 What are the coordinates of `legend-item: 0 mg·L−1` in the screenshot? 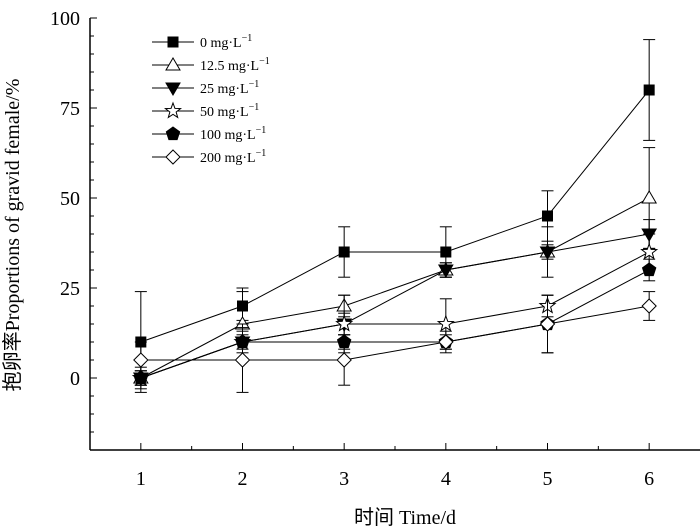 It's located at (202, 42).